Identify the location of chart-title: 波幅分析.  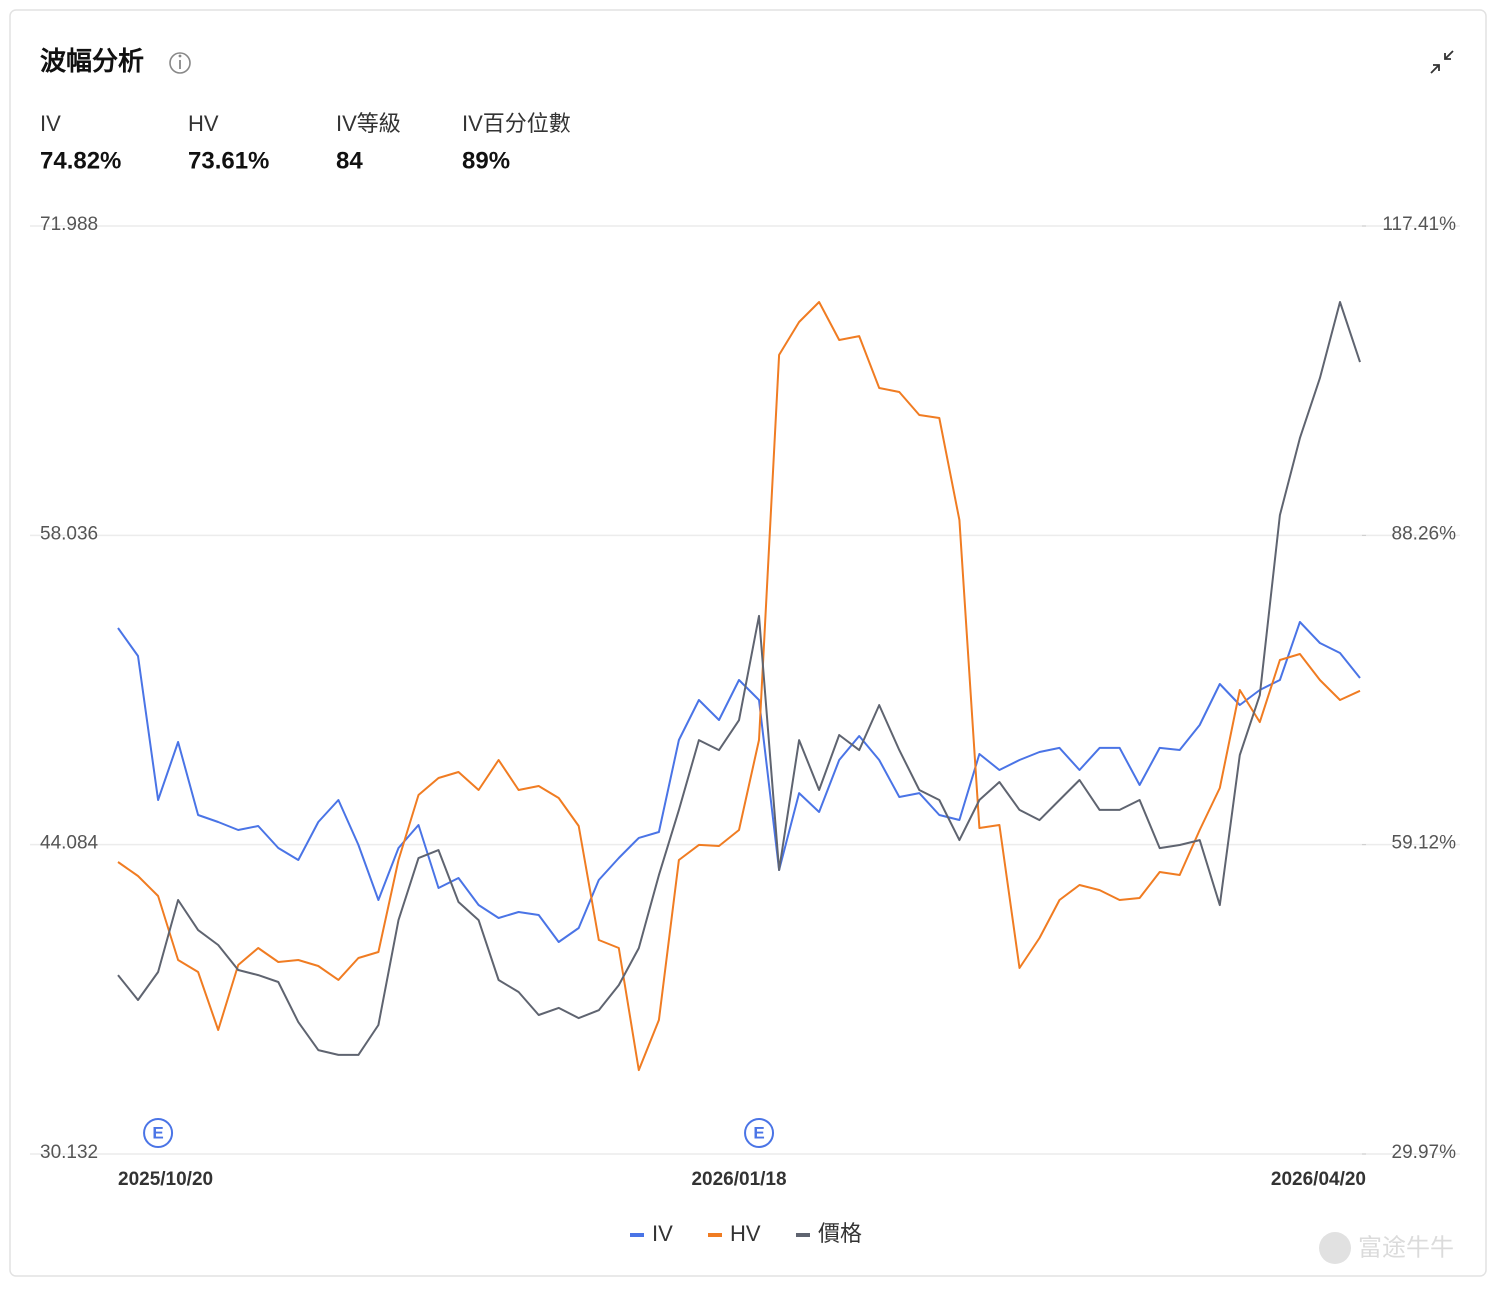
(92, 61).